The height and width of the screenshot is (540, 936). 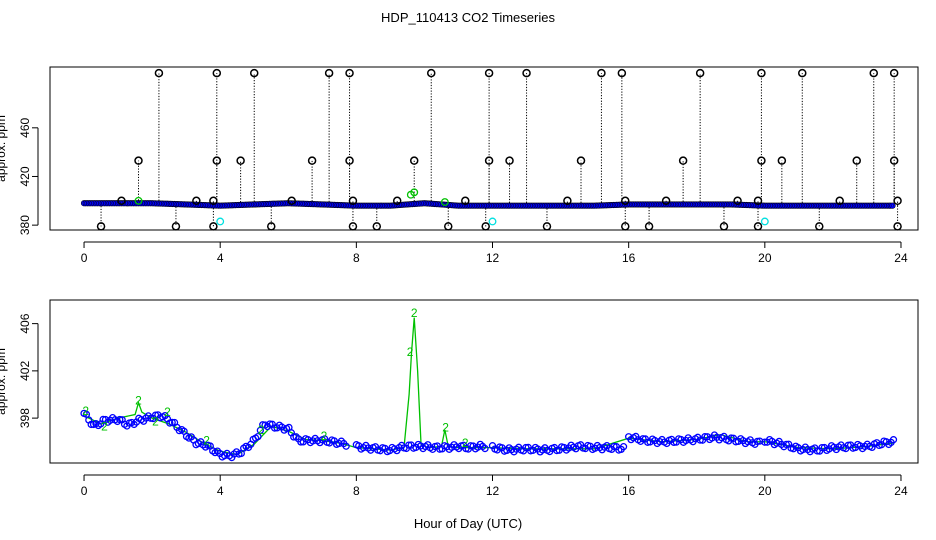 I want to click on bottom-y-tick-label: 398, so click(x=25, y=418).